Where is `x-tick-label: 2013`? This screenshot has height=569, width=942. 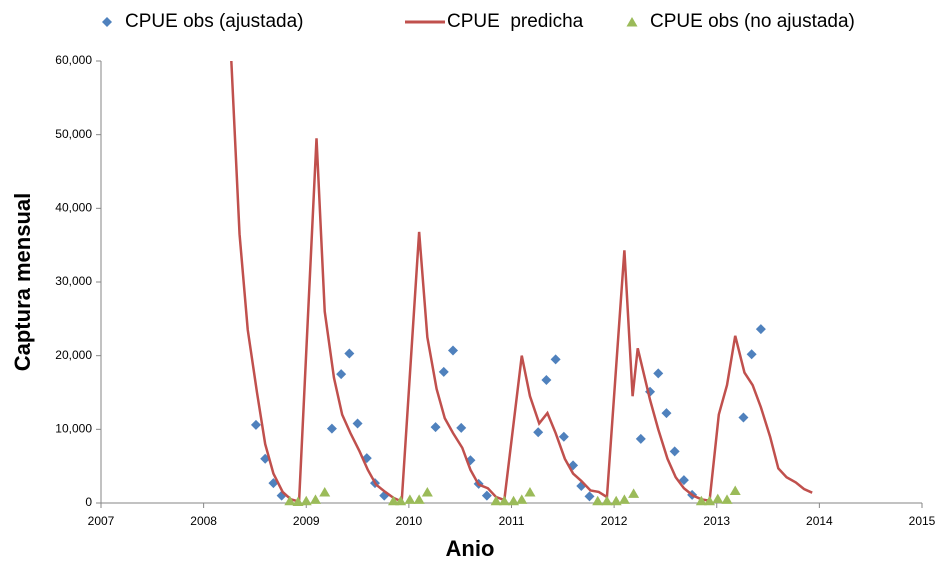
x-tick-label: 2013 is located at coordinates (716, 521).